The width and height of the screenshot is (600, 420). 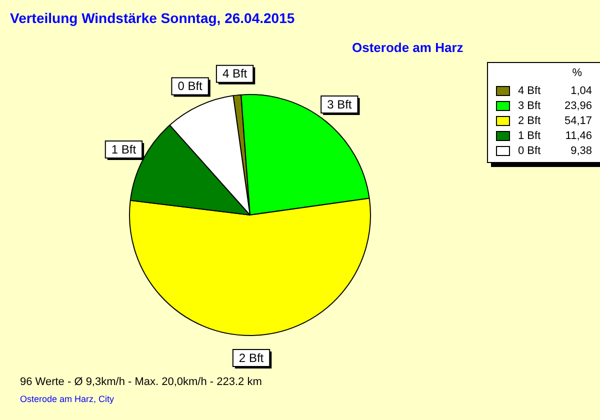 What do you see at coordinates (530, 90) in the screenshot?
I see `legend-label: 4 Bft` at bounding box center [530, 90].